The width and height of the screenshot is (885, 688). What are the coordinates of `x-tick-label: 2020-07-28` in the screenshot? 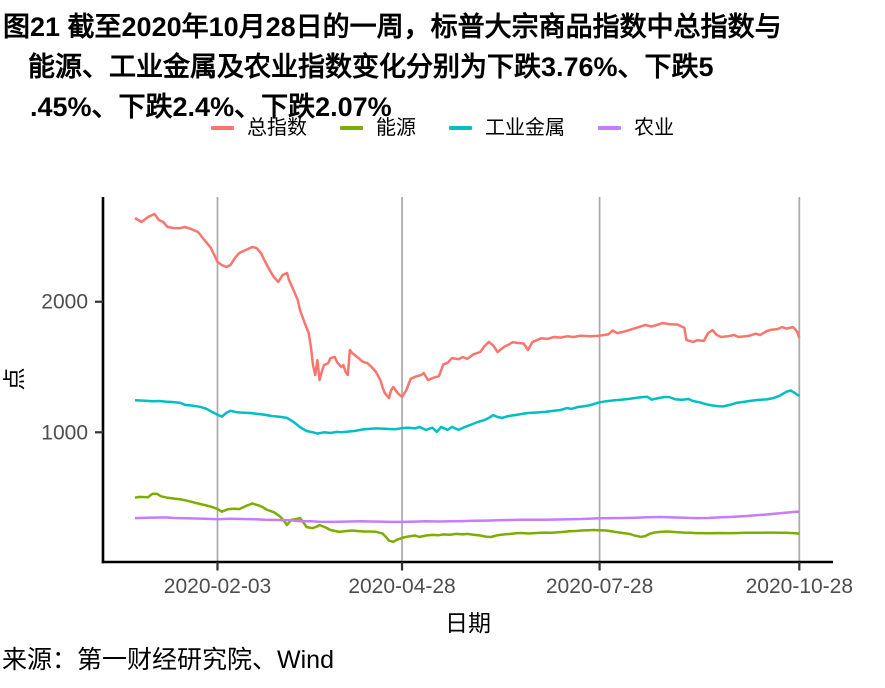 It's located at (599, 586).